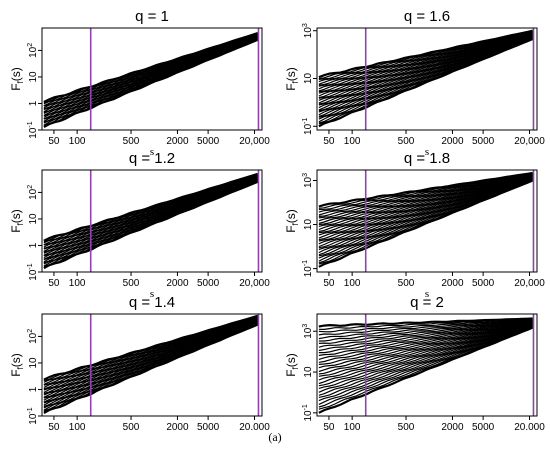  I want to click on y-tick-label: 102, so click(33, 50).